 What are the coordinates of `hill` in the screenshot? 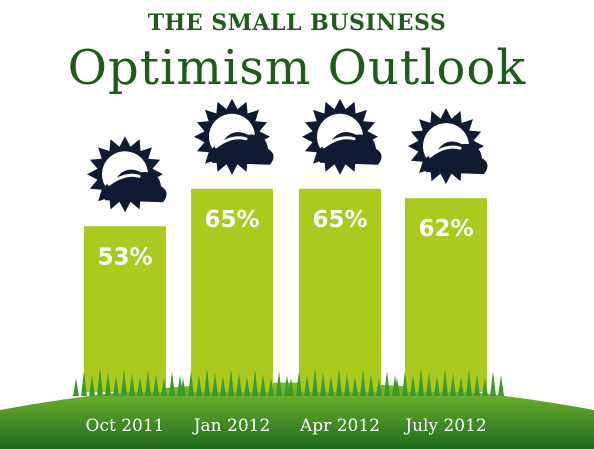 It's located at (297, 415).